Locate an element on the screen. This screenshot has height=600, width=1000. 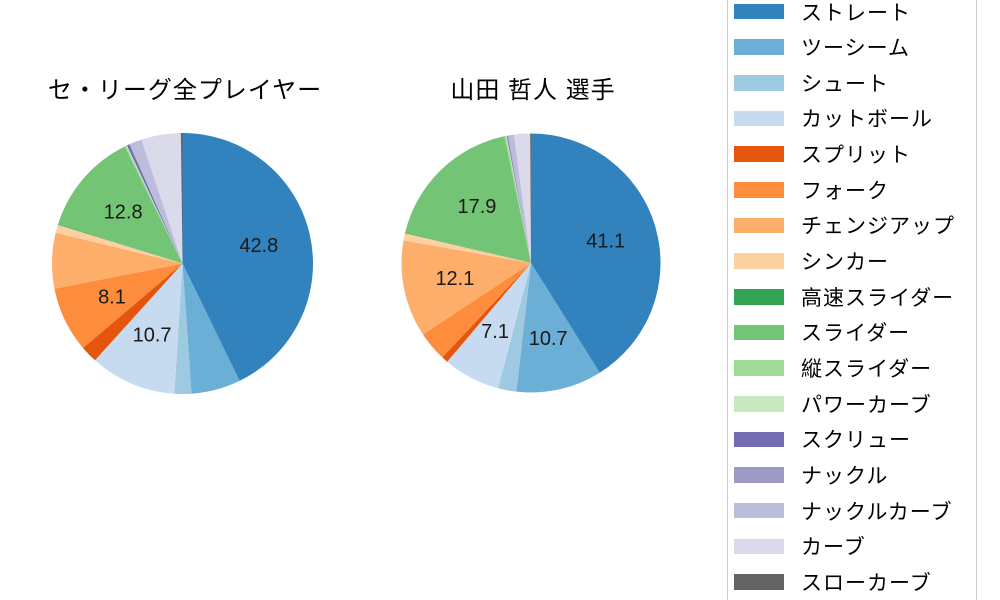
legend-item-11: パワーカーブ is located at coordinates (833, 405).